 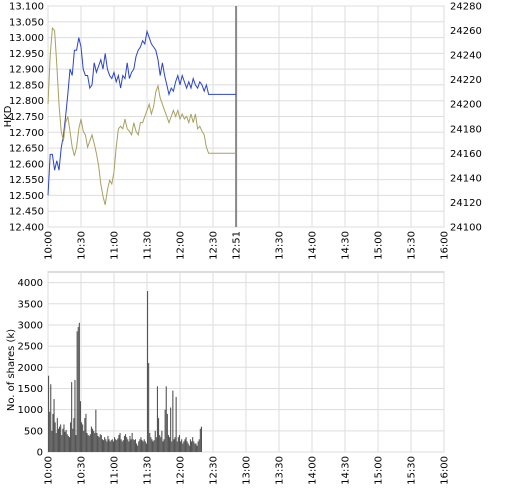 I want to click on volume-y-tick-label: 1500, so click(x=30, y=389).